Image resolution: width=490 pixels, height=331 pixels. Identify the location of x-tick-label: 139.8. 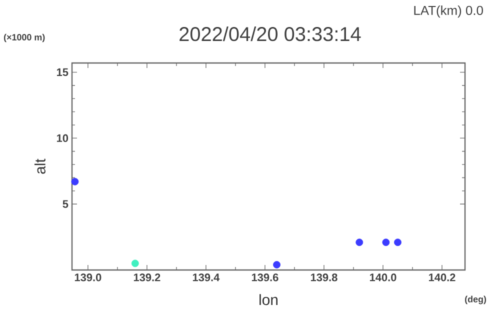
(324, 278).